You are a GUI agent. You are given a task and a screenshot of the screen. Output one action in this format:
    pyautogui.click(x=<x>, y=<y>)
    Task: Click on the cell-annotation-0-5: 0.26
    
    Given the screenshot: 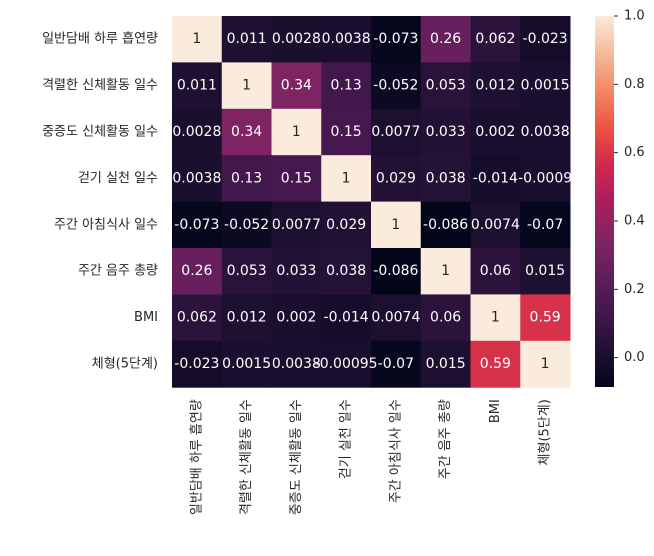 What is the action you would take?
    pyautogui.click(x=445, y=39)
    